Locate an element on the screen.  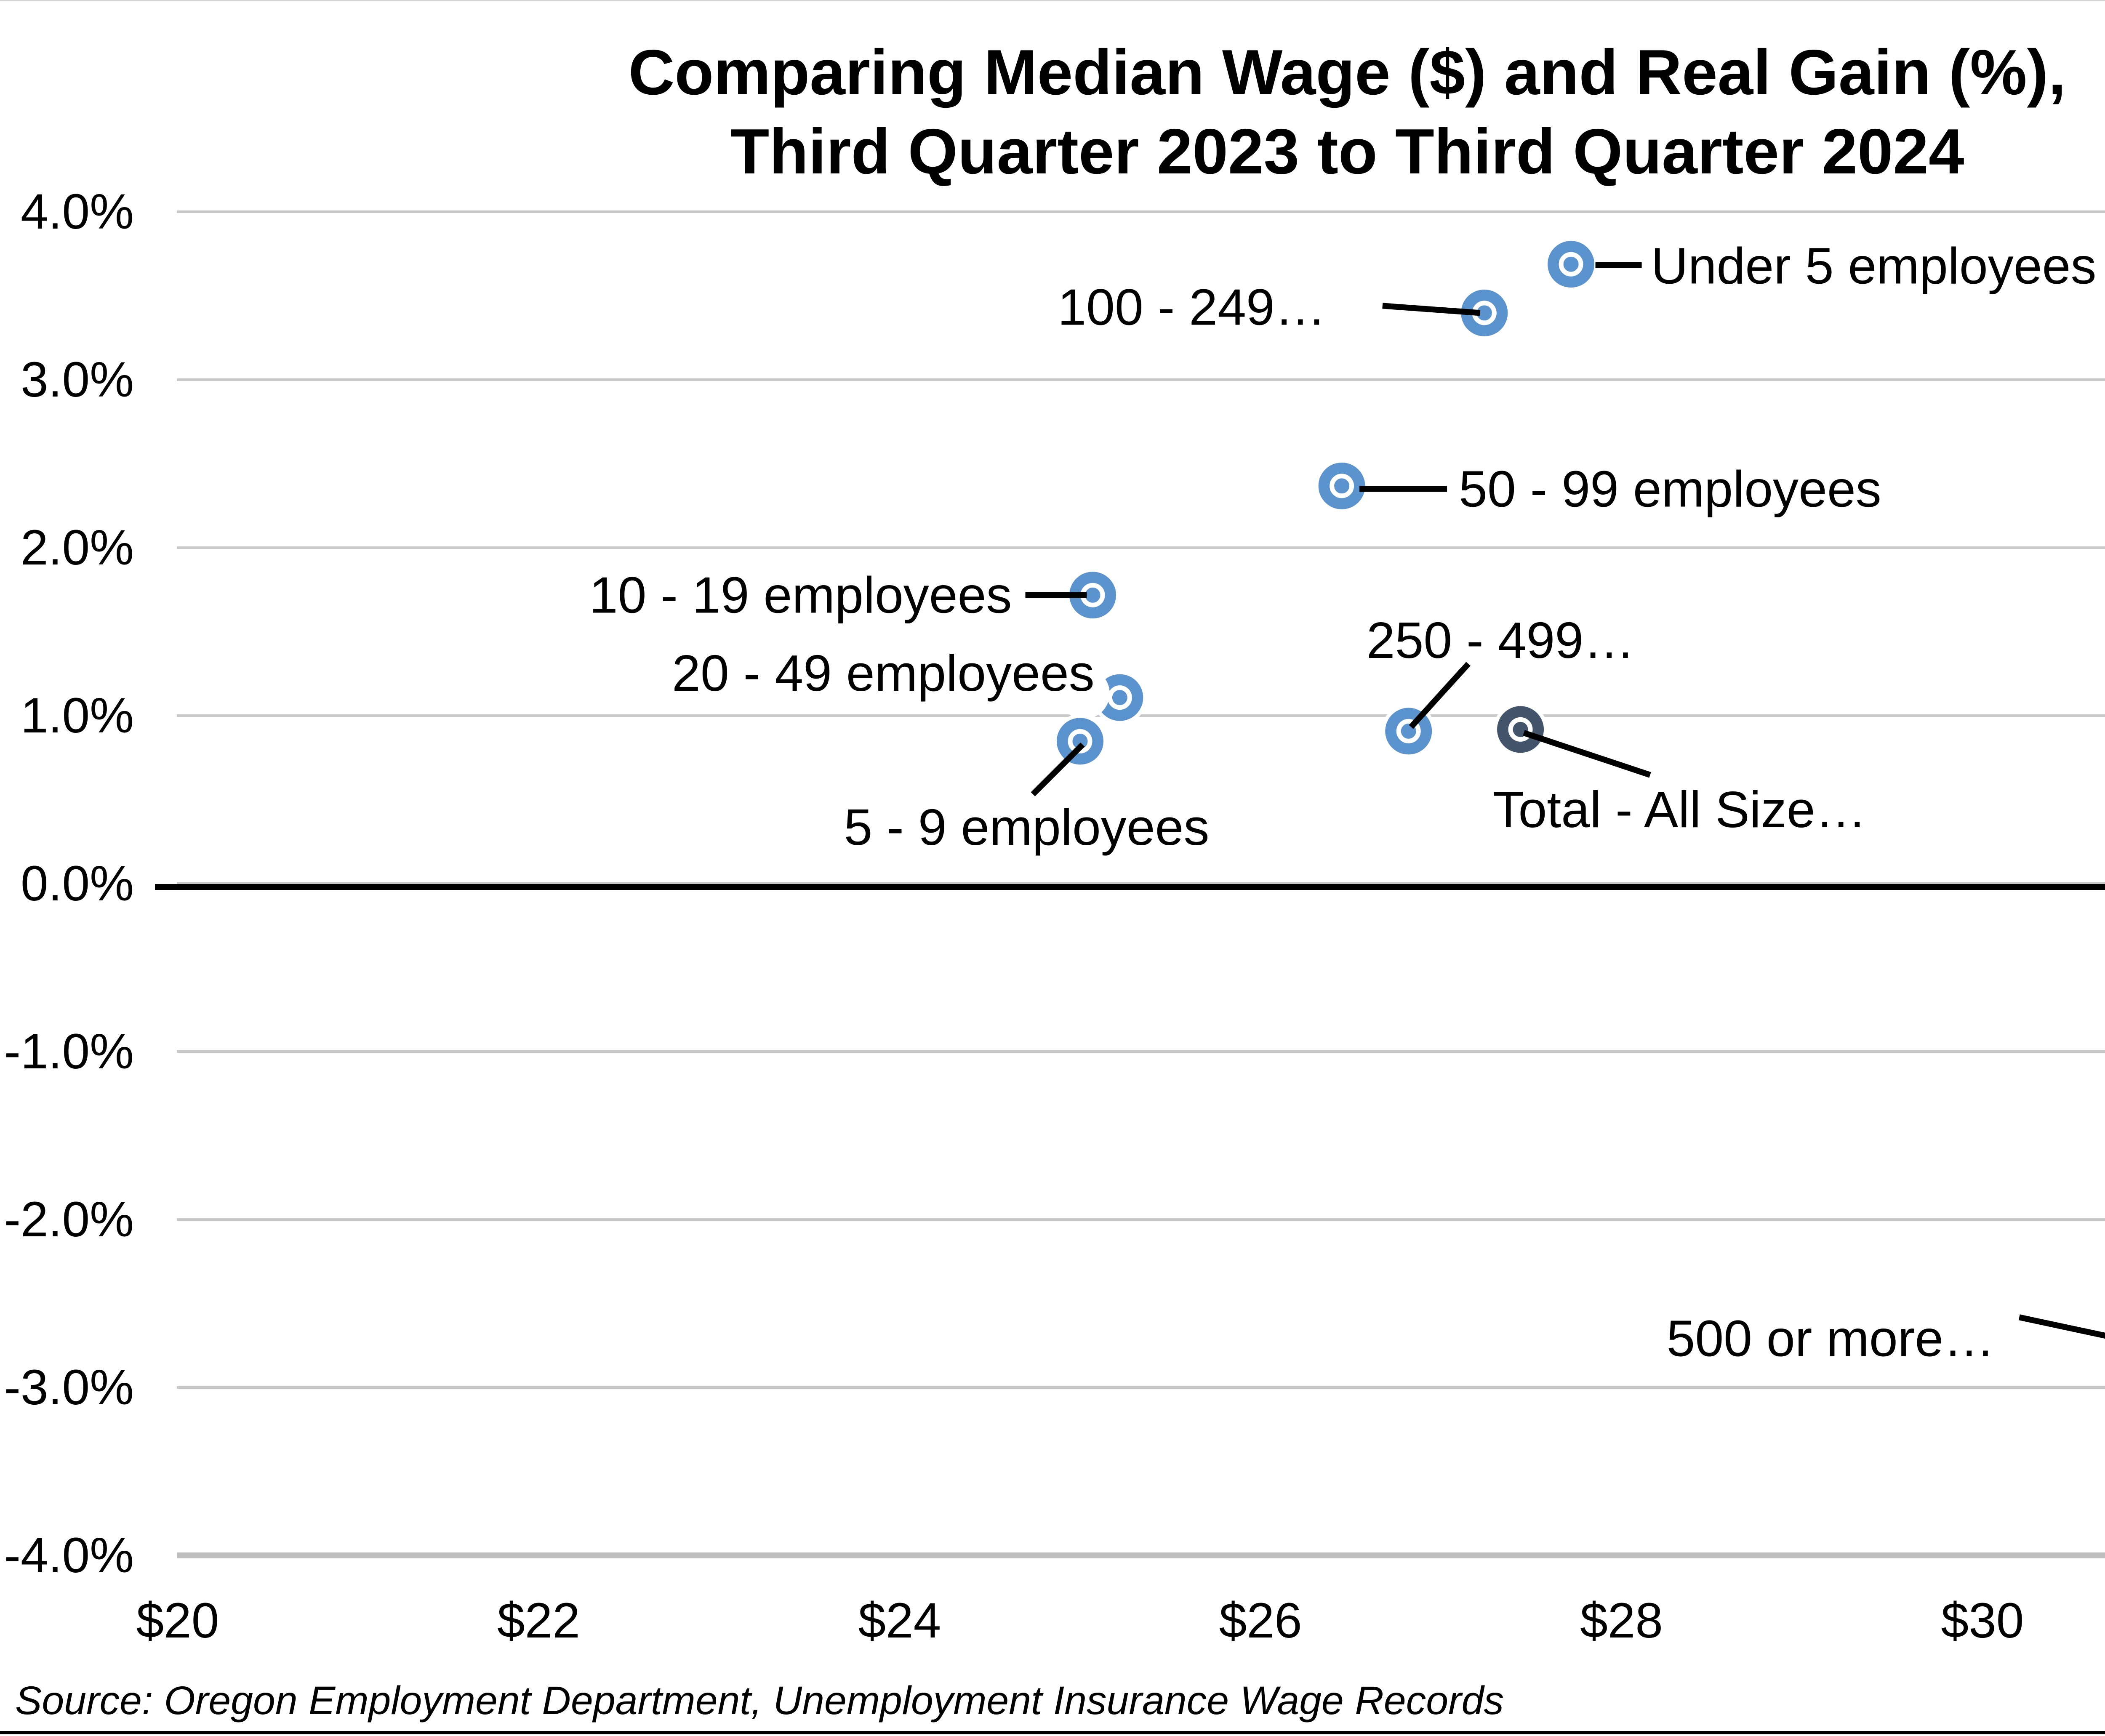
y-tick-label-0pct: 0.0% is located at coordinates (77, 883).